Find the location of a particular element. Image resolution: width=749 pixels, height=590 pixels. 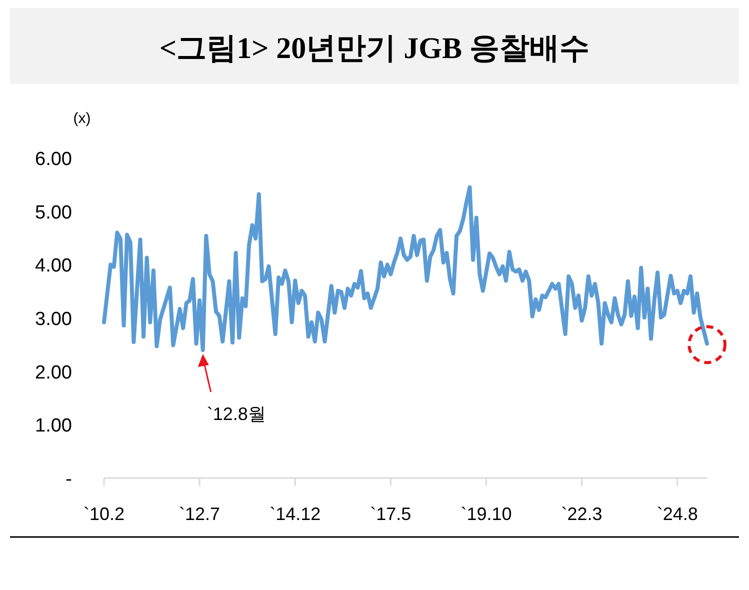

x-tick-label: `17.5 is located at coordinates (391, 514).